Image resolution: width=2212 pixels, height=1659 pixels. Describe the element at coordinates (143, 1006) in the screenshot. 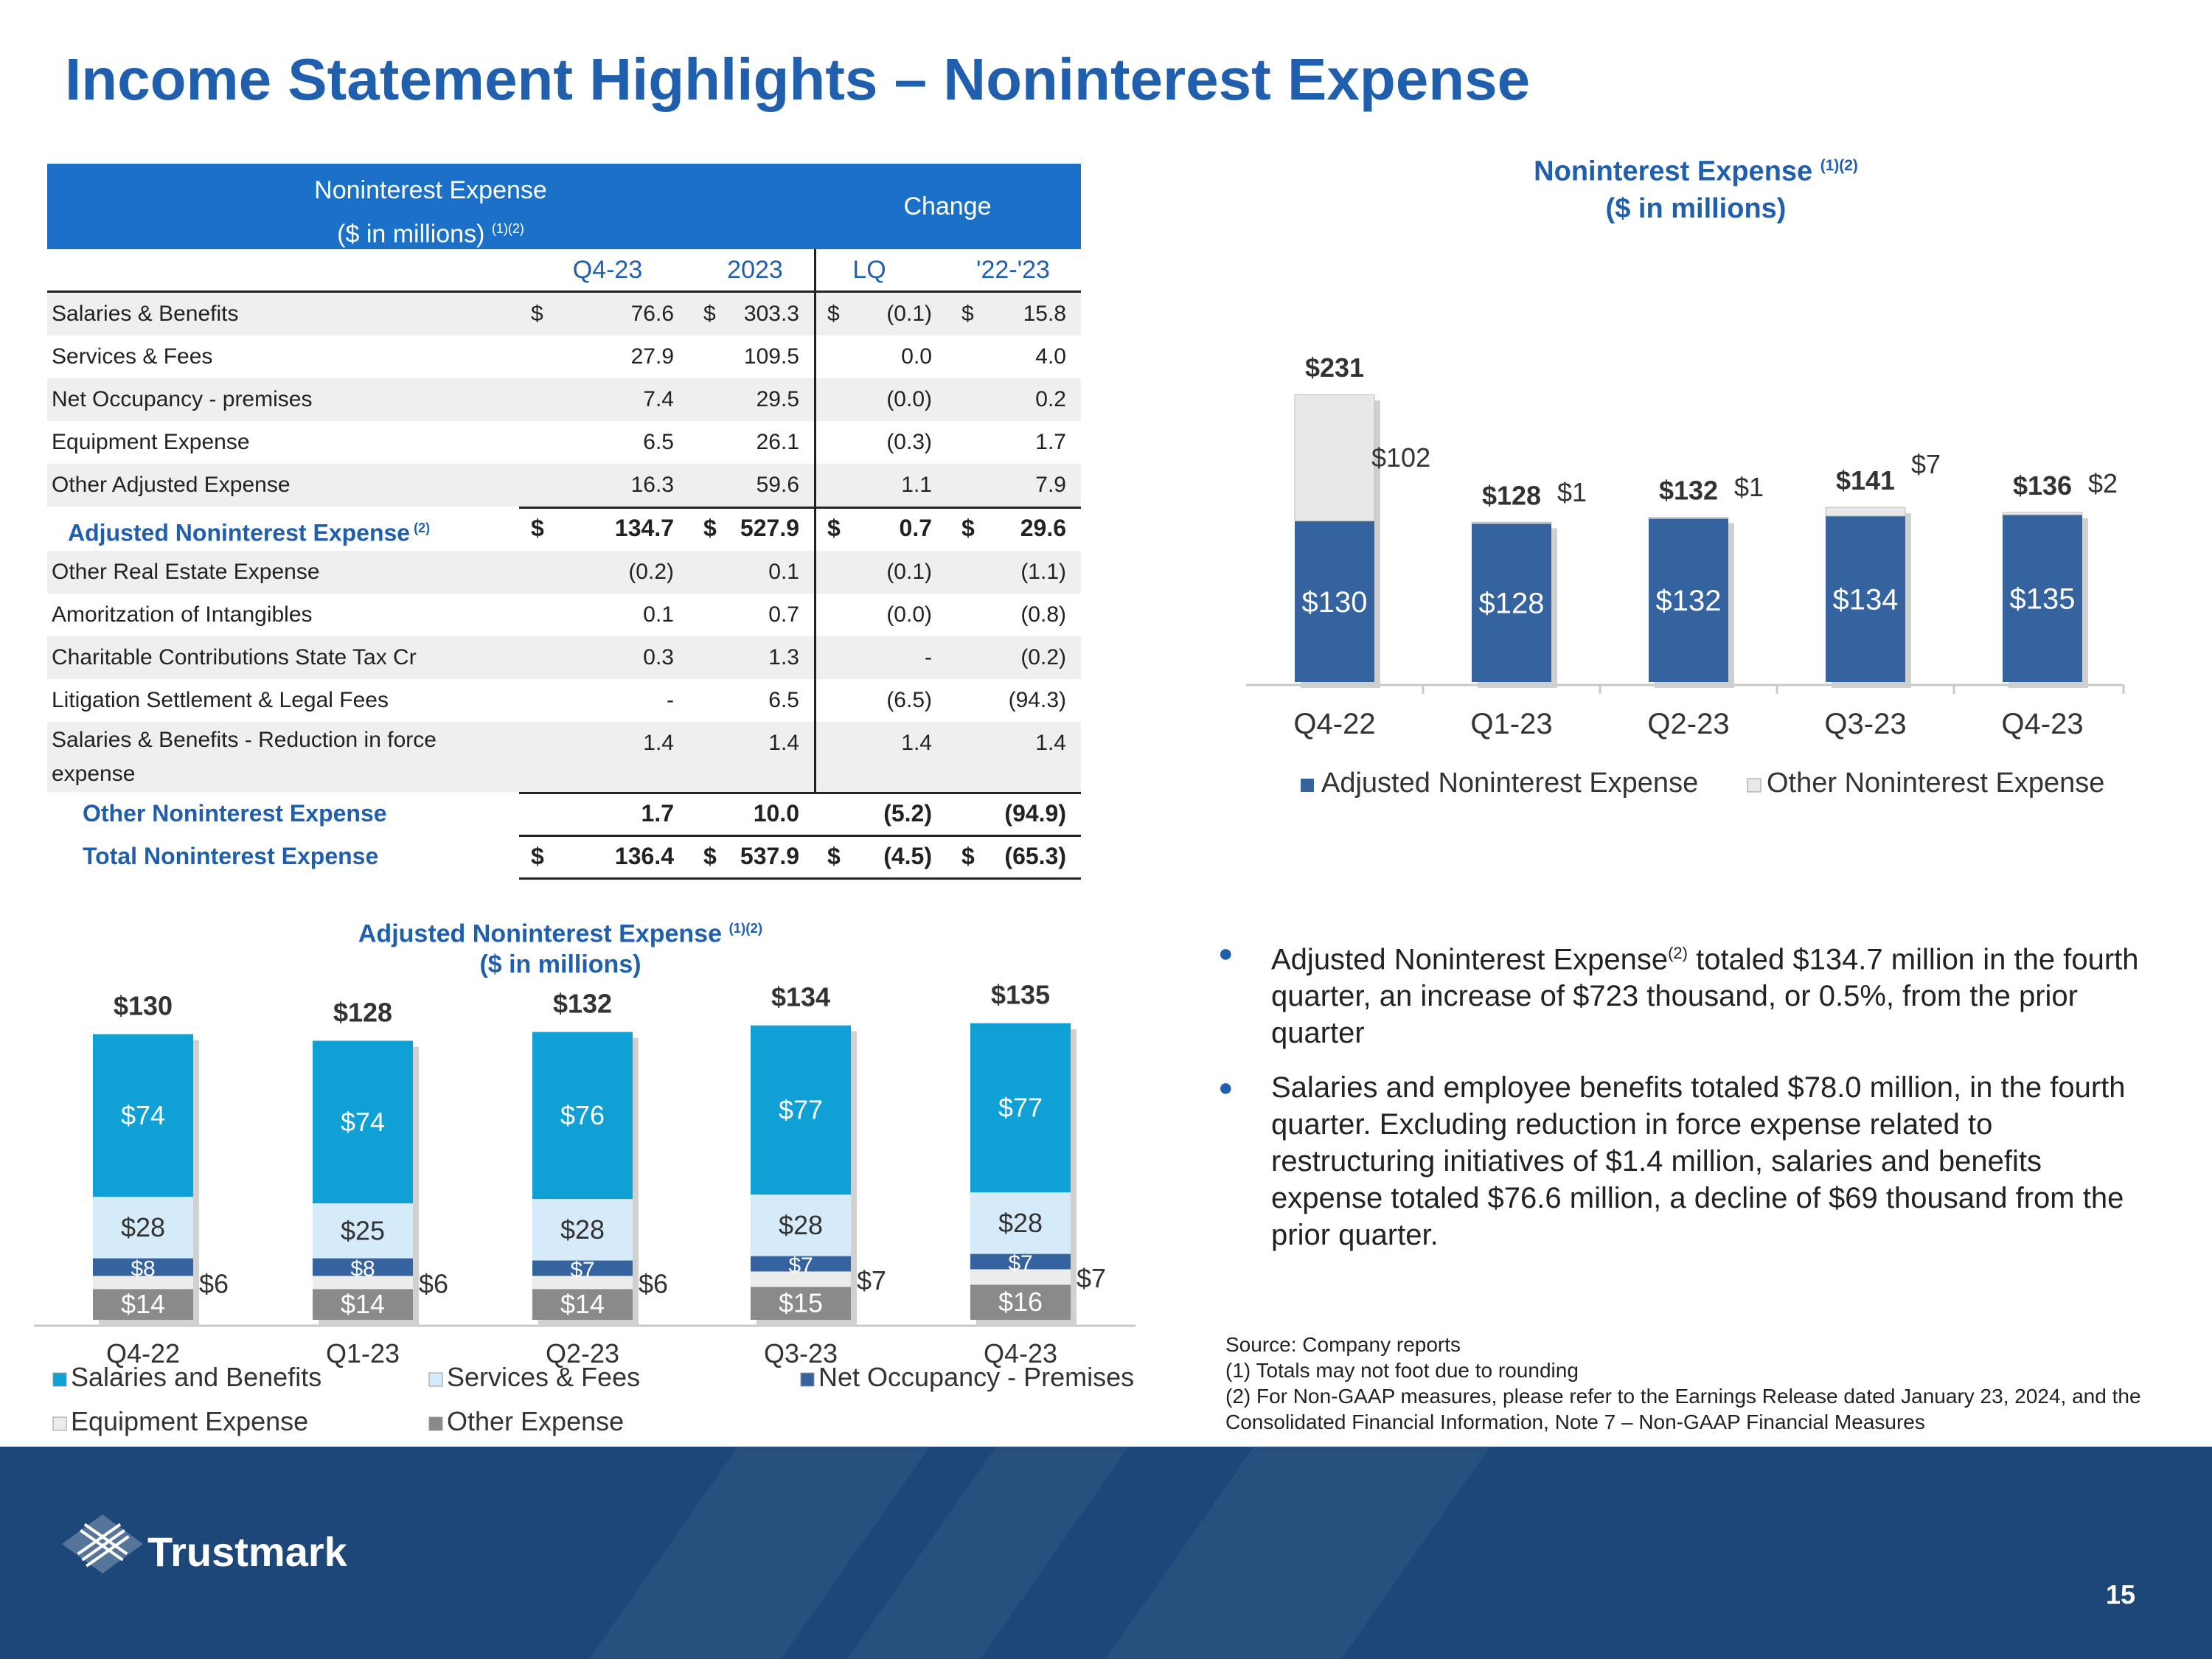

I see `bar-total-label: $130` at that location.